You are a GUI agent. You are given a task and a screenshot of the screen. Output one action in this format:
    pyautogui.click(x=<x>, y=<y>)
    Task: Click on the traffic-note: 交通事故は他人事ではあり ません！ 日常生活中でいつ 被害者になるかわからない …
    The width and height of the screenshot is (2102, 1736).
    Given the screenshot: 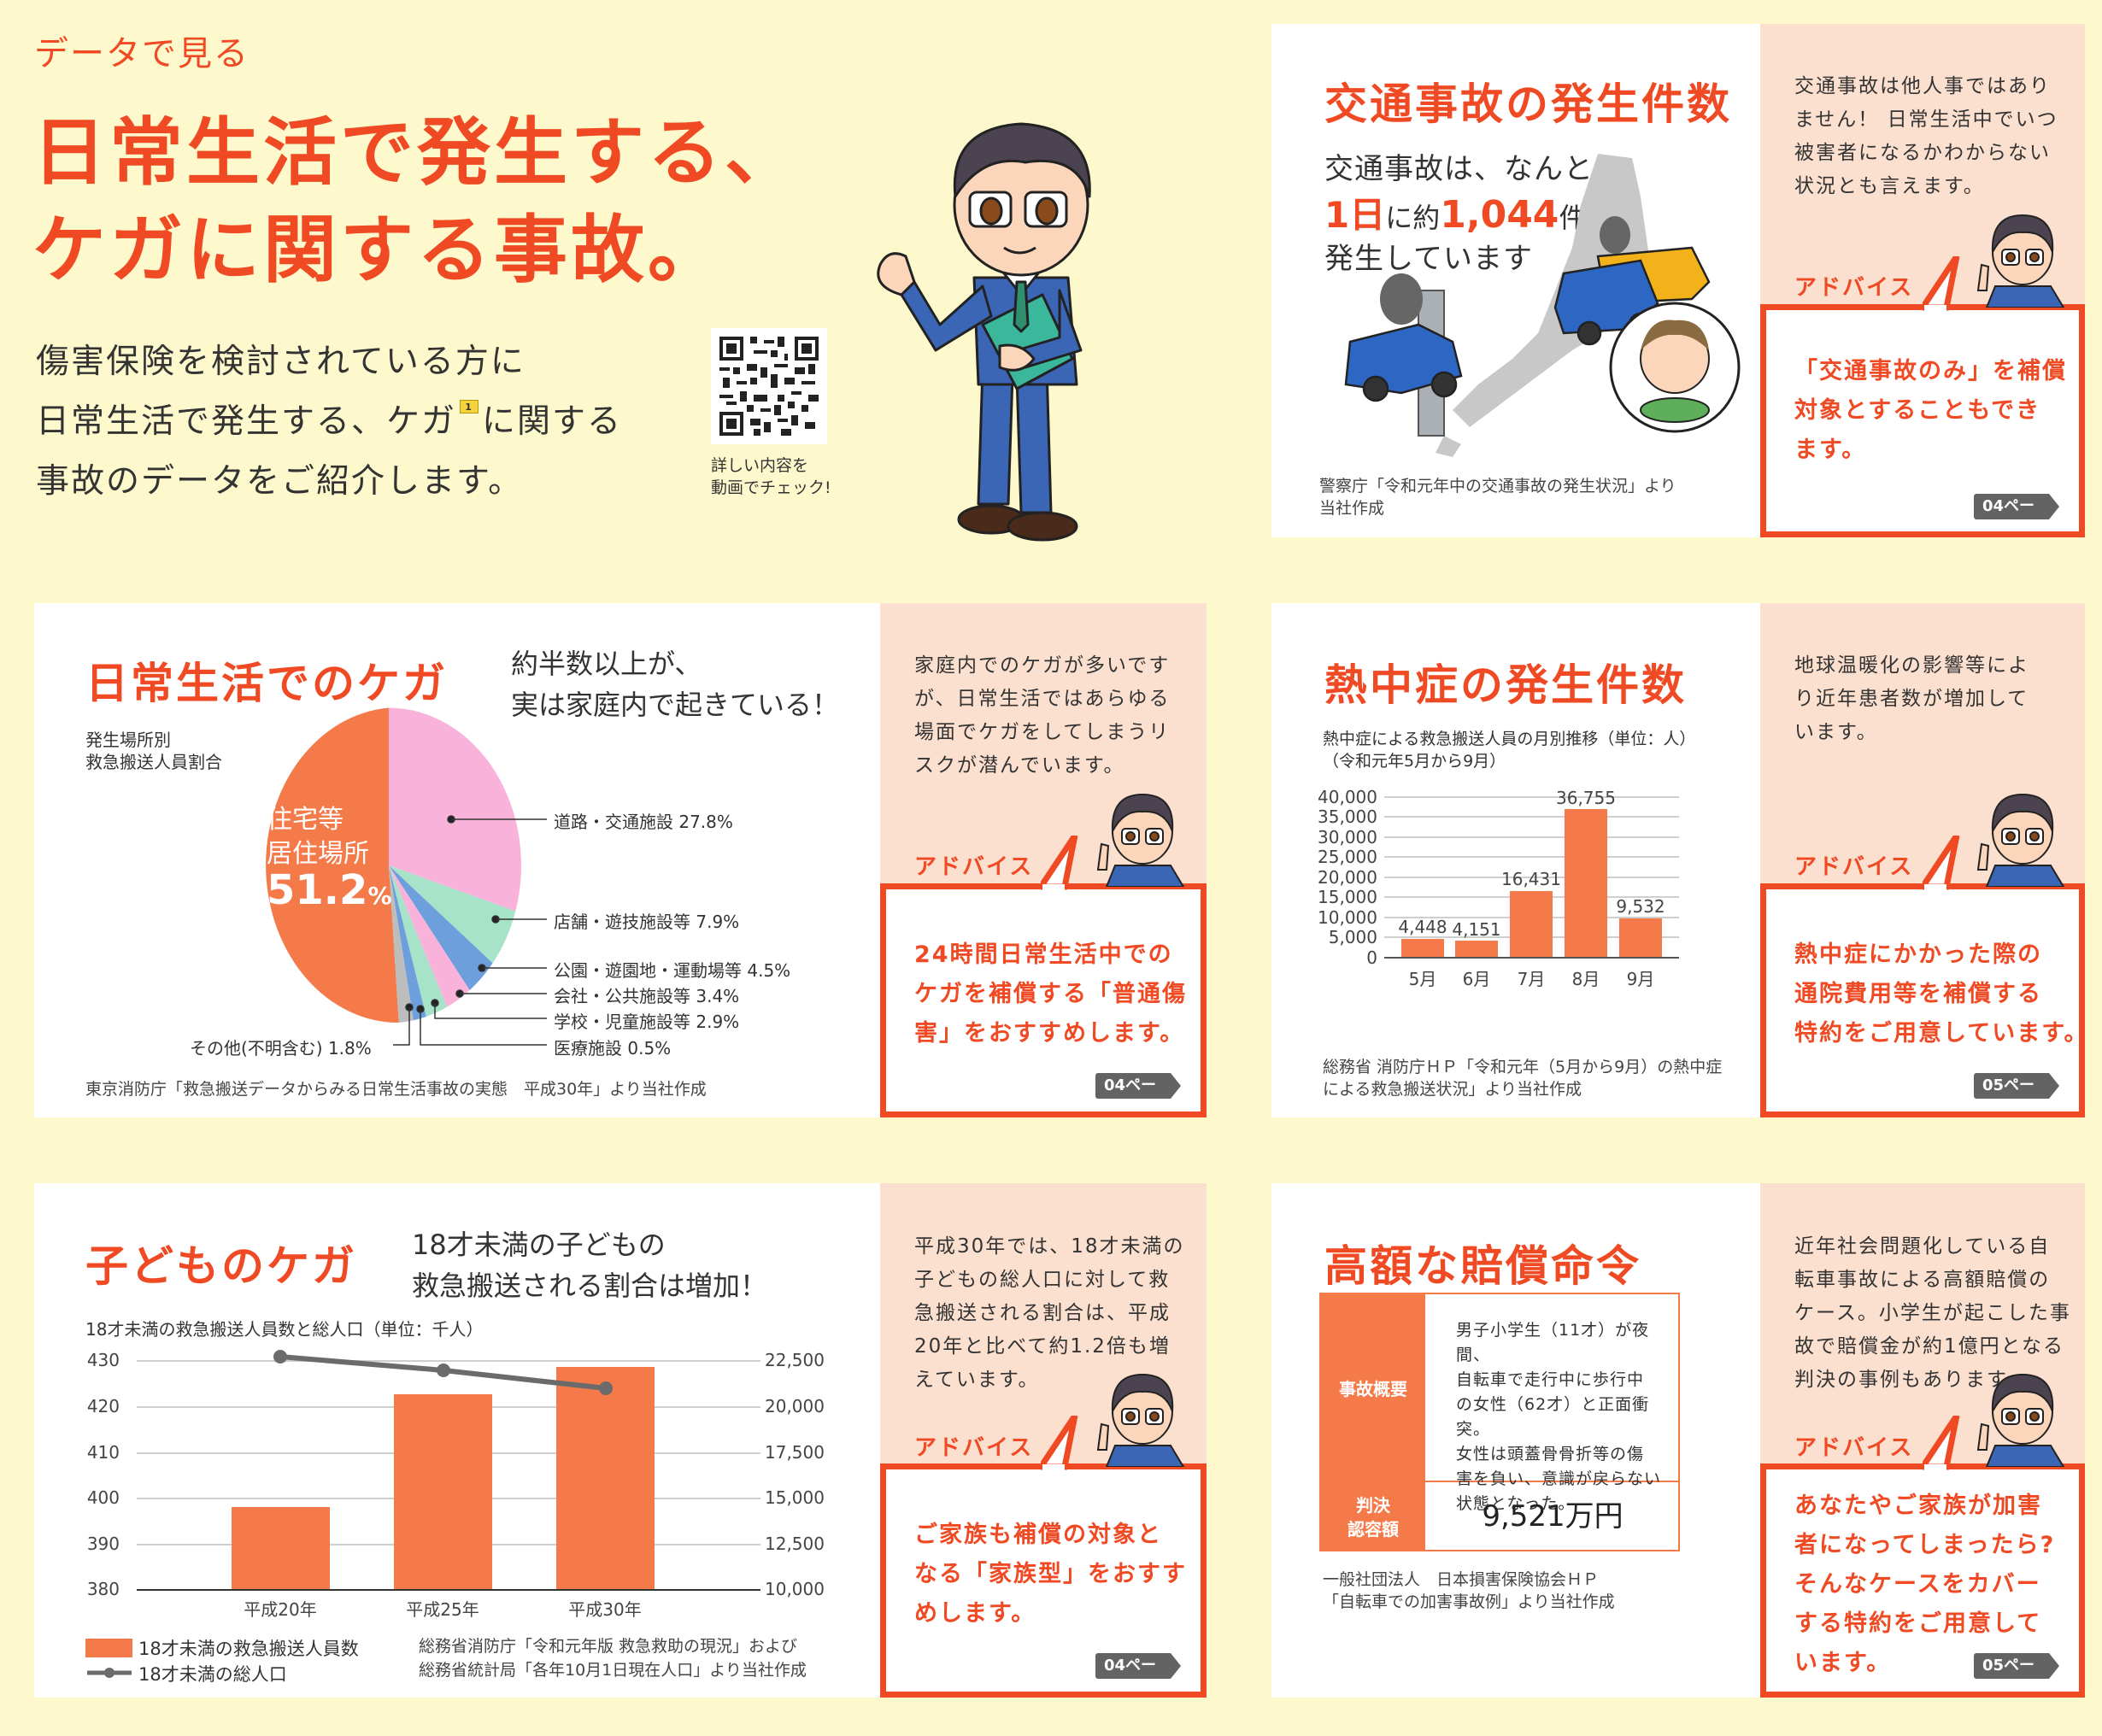 What is the action you would take?
    pyautogui.click(x=1926, y=136)
    